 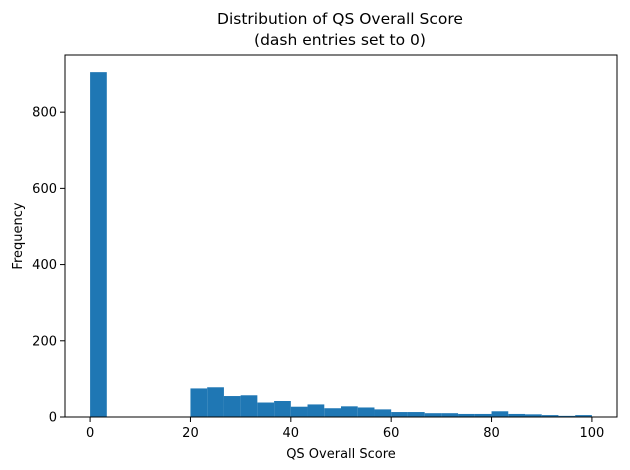 What do you see at coordinates (190, 433) in the screenshot?
I see `x-tick-label: 20` at bounding box center [190, 433].